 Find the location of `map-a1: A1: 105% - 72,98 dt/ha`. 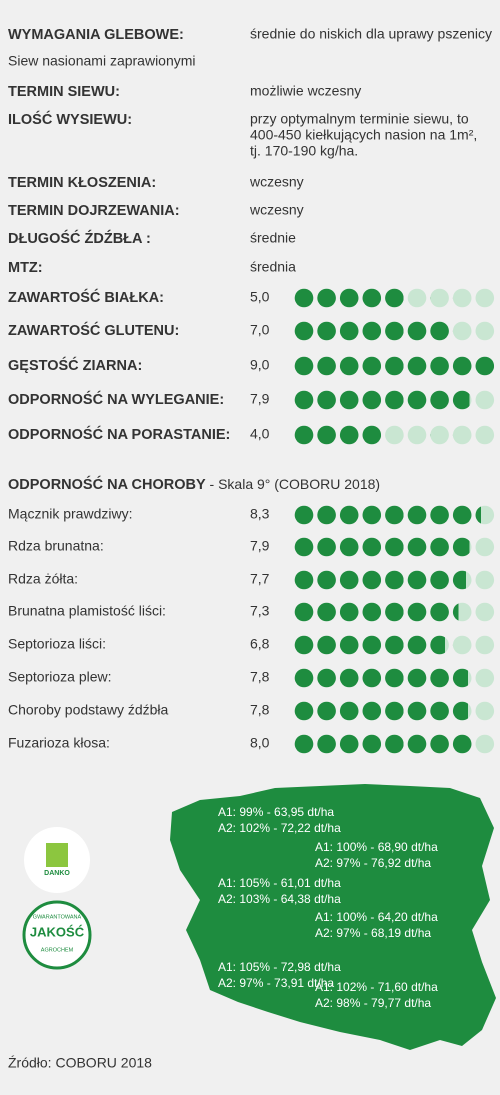

map-a1: A1: 105% - 72,98 dt/ha is located at coordinates (279, 967).